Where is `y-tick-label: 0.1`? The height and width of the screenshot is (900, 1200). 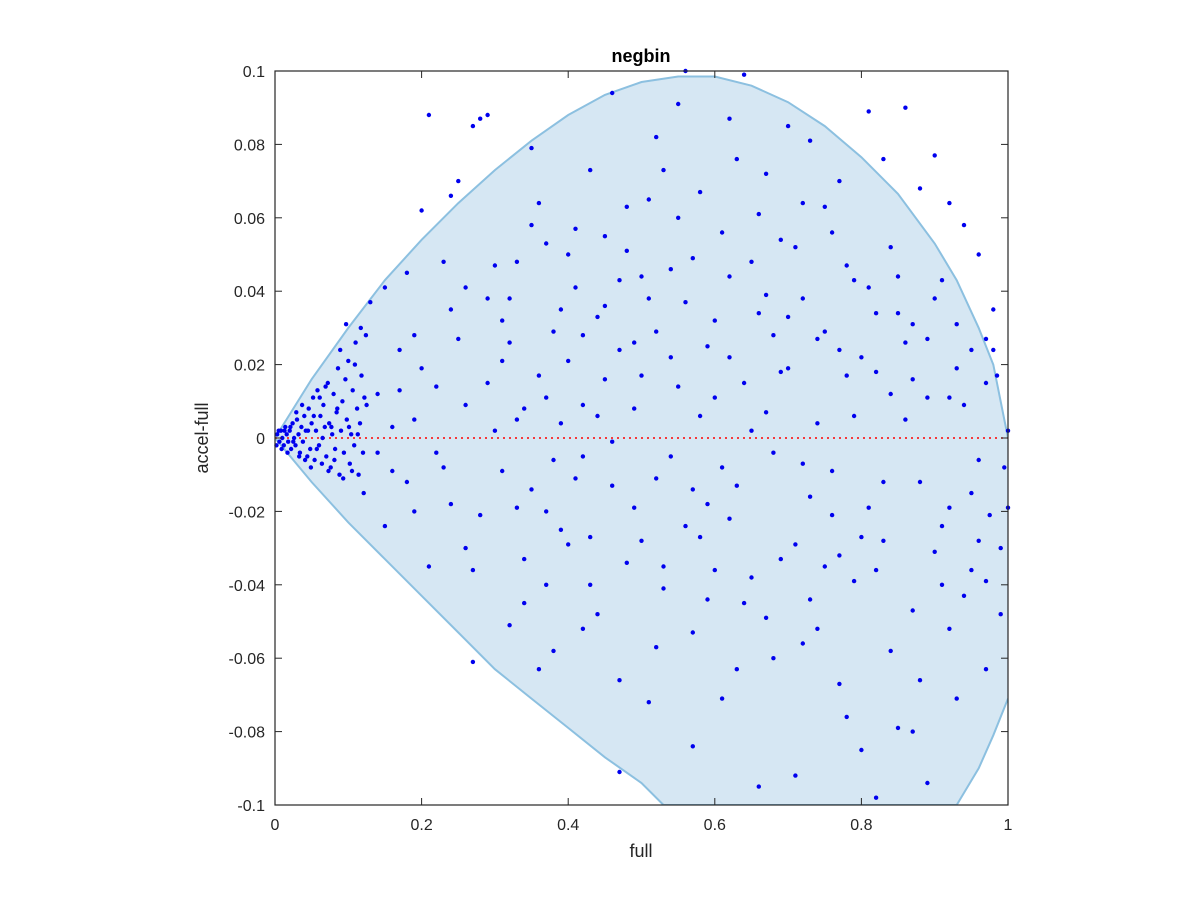
y-tick-label: 0.1 is located at coordinates (254, 72).